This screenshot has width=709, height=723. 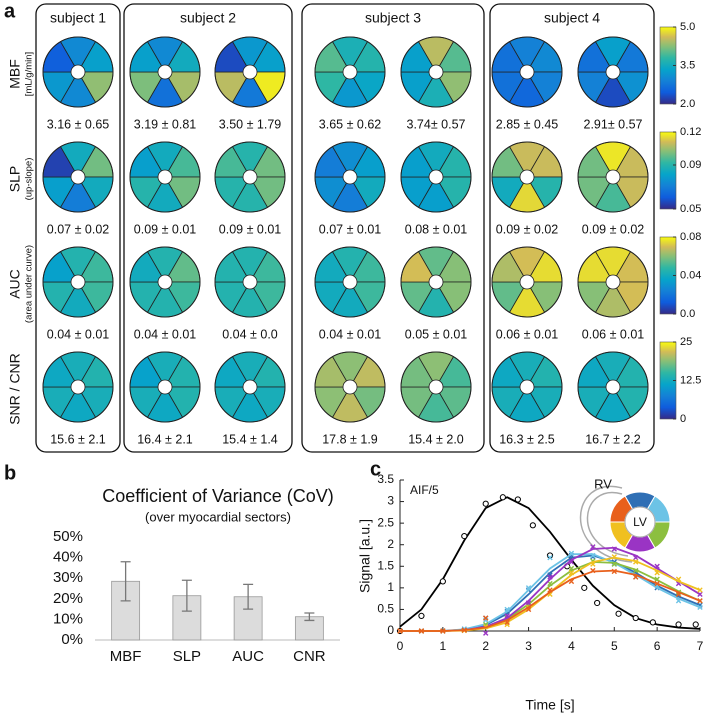 I want to click on cell-value-label: 0.04 ± 0.01, so click(x=78, y=334).